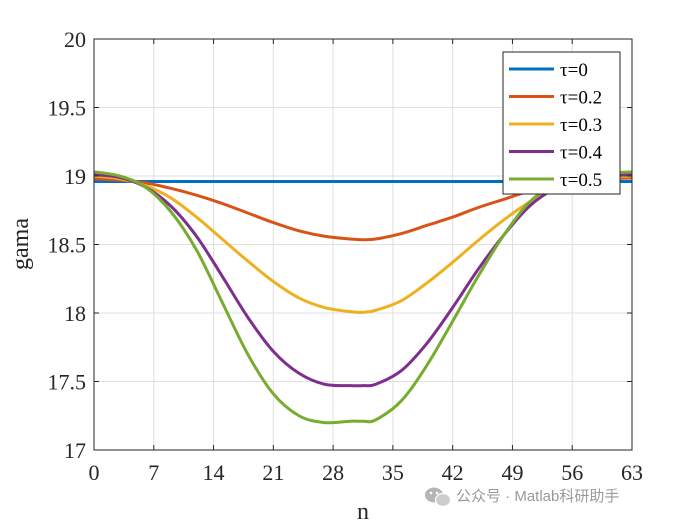  I want to click on y-axis-label: gama, so click(21, 244).